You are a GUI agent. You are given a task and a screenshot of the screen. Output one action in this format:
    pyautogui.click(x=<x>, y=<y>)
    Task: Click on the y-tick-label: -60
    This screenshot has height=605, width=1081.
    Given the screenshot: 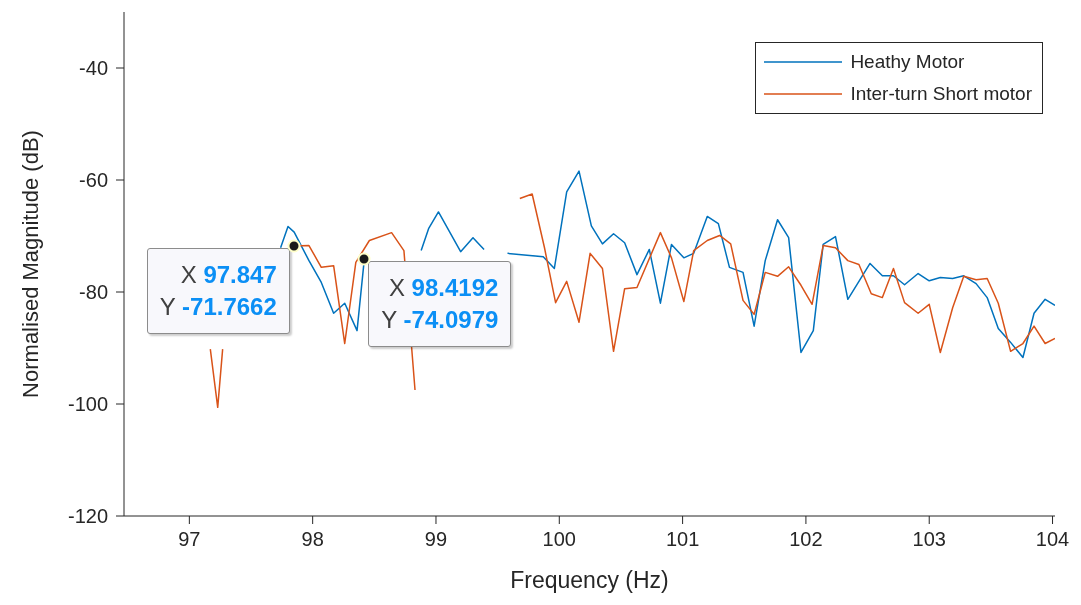 What is the action you would take?
    pyautogui.click(x=93, y=180)
    